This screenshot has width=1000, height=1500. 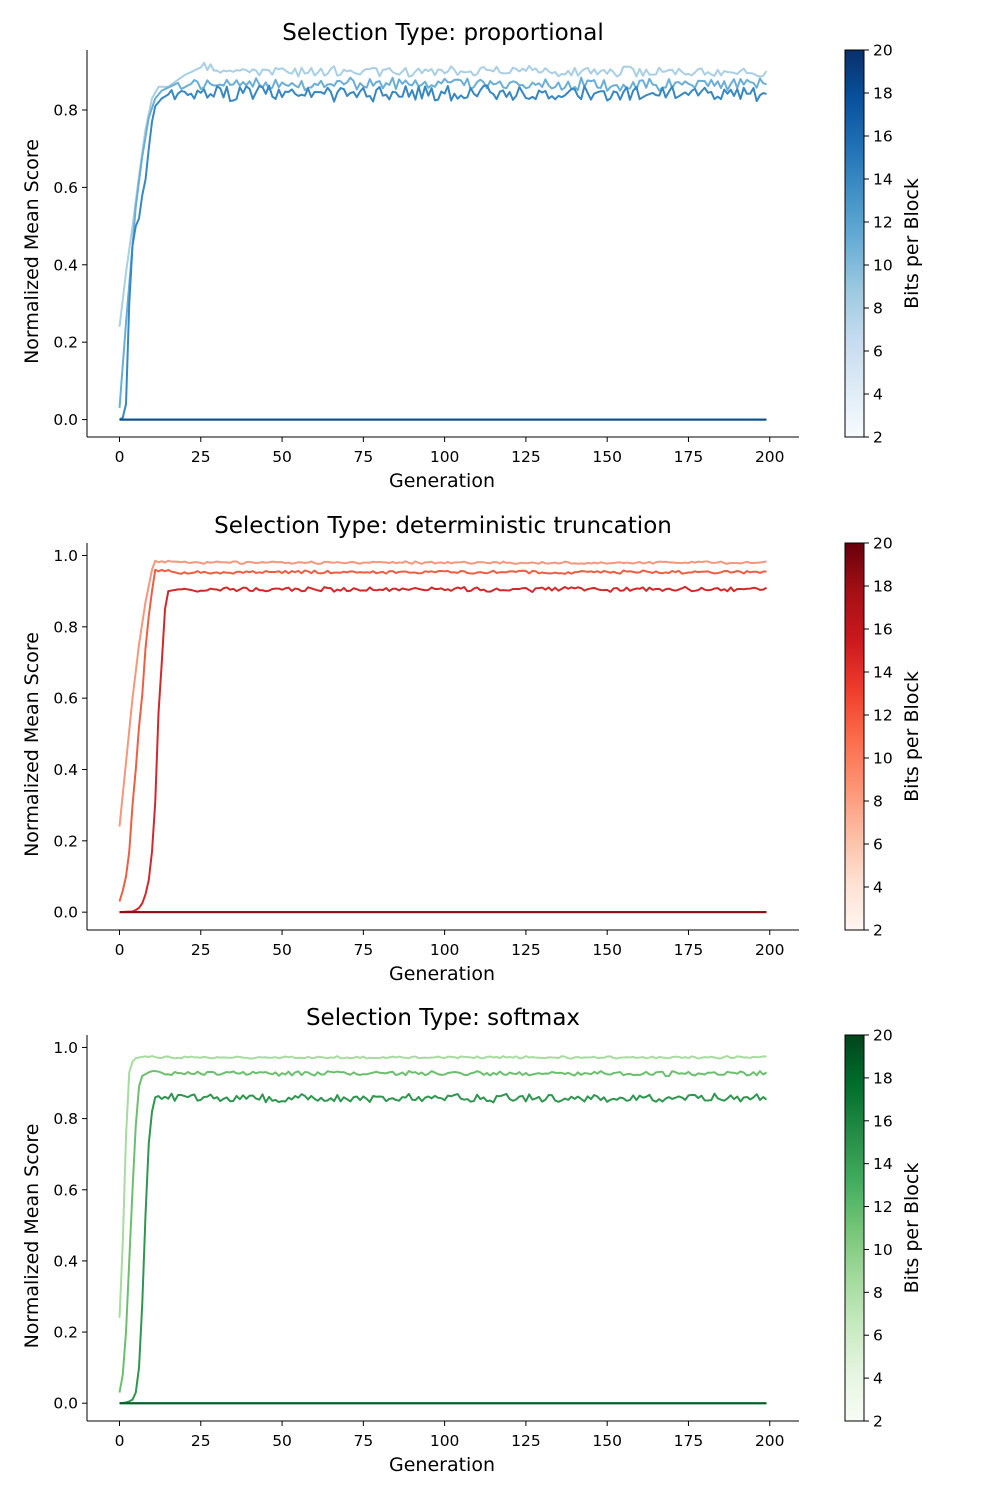 What do you see at coordinates (442, 33) in the screenshot?
I see `chart-title: Selection Type: proportional` at bounding box center [442, 33].